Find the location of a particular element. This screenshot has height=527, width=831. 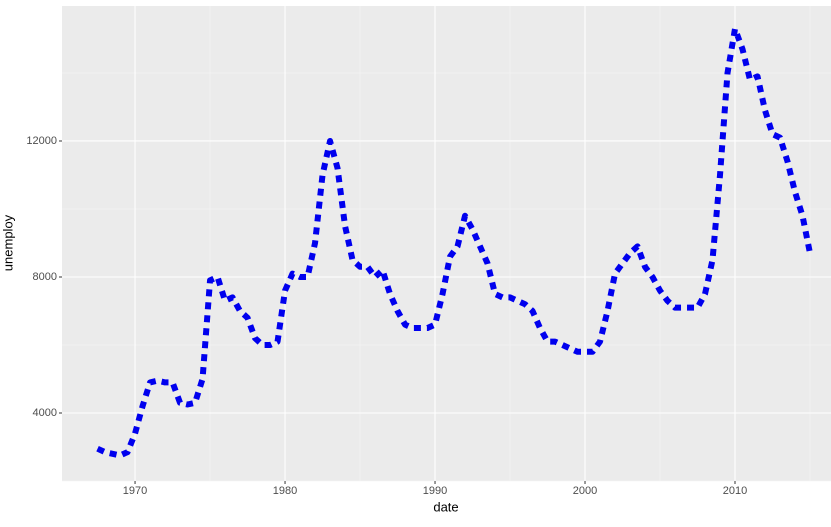

x-tick-label: 1970 is located at coordinates (135, 491).